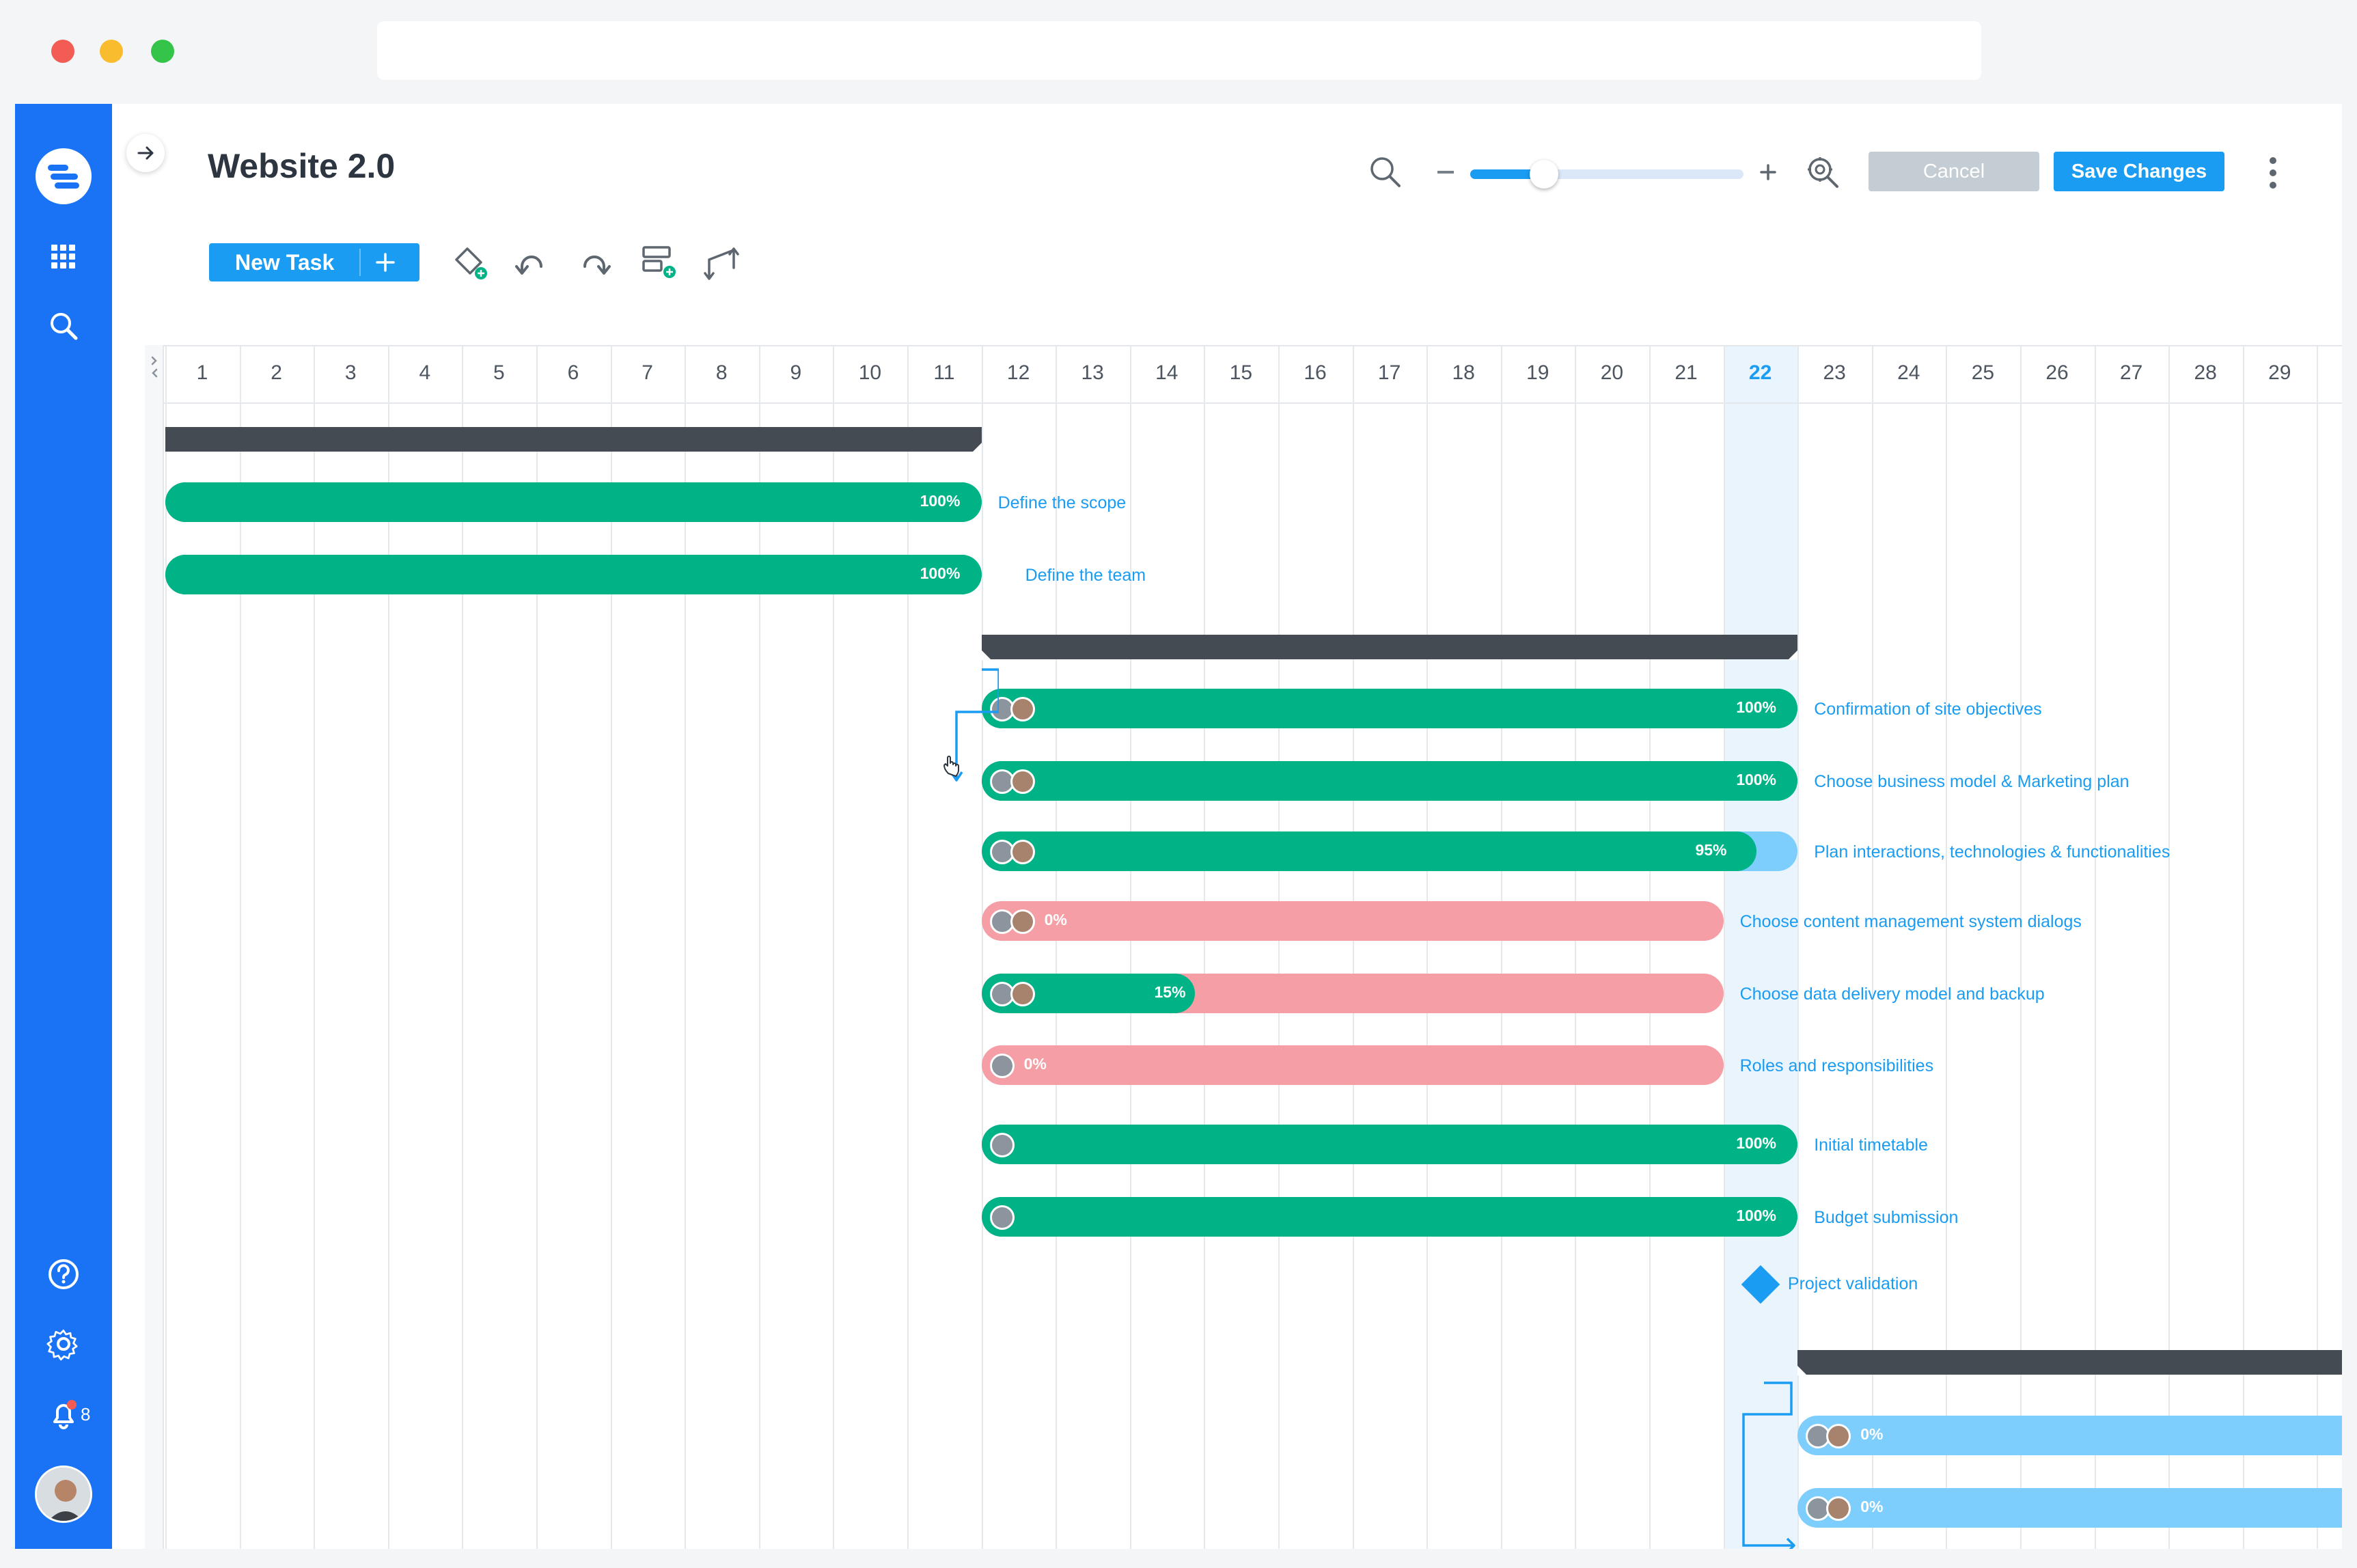  What do you see at coordinates (1179, 51) in the screenshot?
I see `address-bar` at bounding box center [1179, 51].